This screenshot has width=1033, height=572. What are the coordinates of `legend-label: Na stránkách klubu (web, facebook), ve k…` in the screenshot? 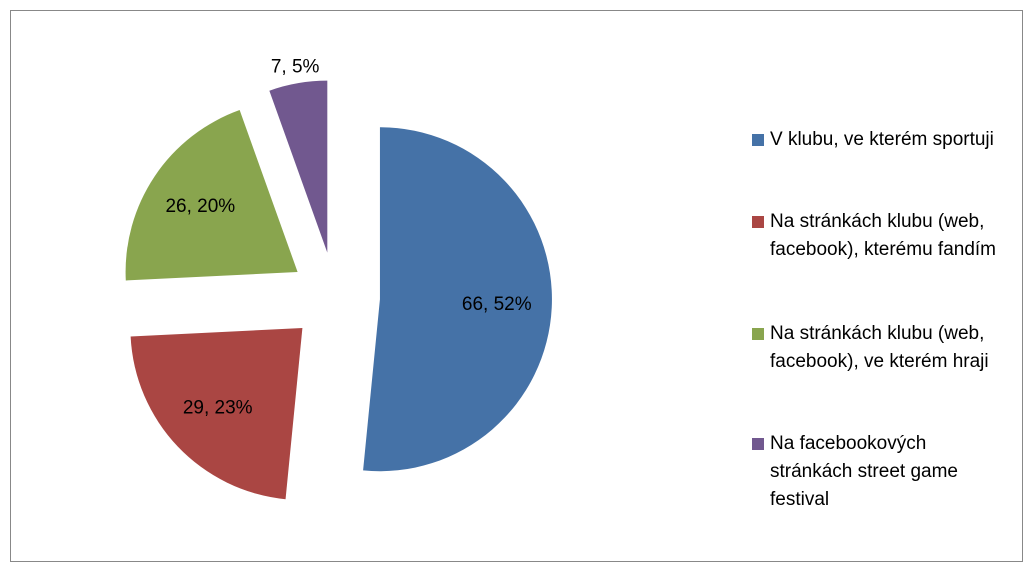 It's located at (879, 347).